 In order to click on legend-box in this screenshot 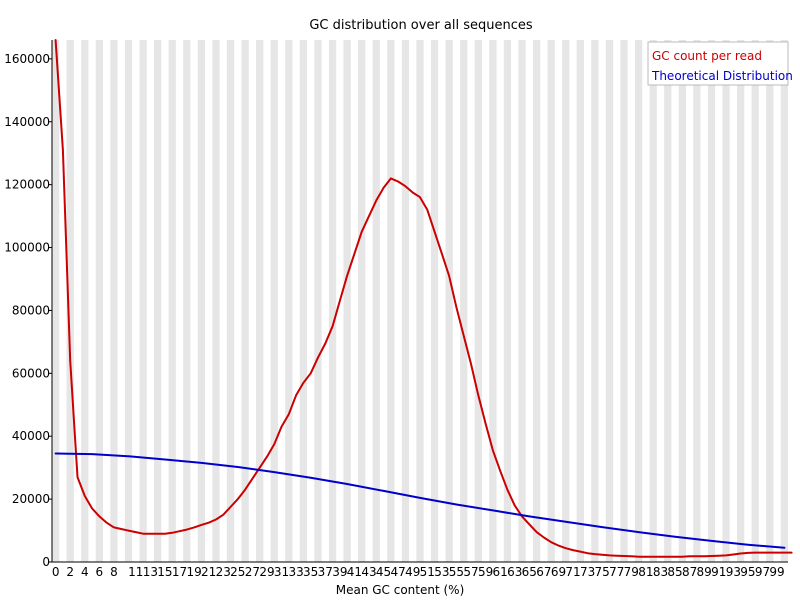, I will do `click(718, 63)`.